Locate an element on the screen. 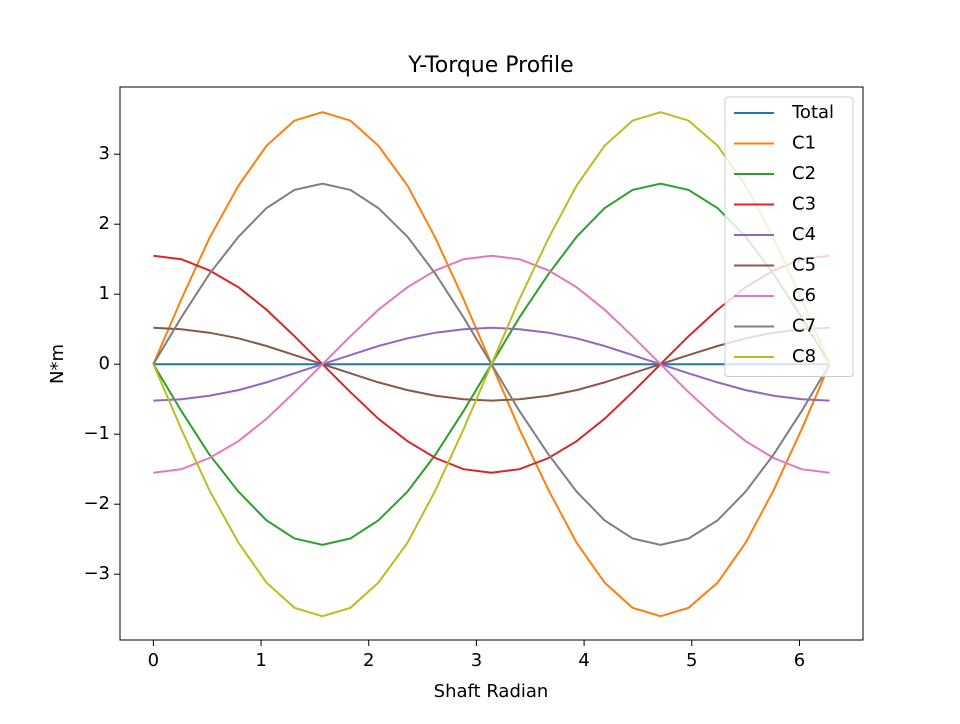 The width and height of the screenshot is (960, 724). x-tick-label: 4 is located at coordinates (583, 660).